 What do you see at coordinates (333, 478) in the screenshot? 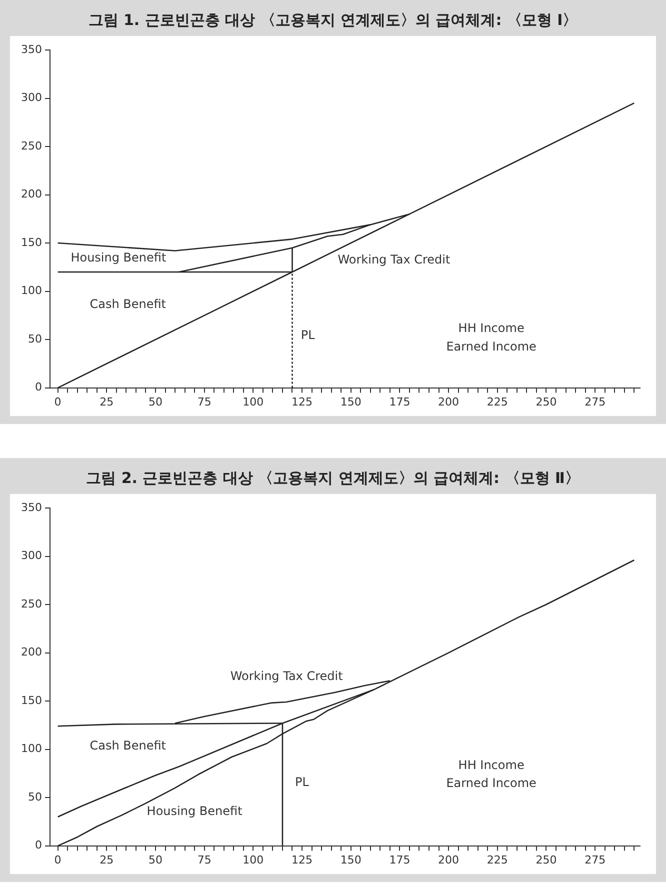
I see `chart-title: 그림 2. 근로빈곤층 대상 〈고용복지 연계제도〉의 급여체계: 〈모형 Ⅱ〉` at bounding box center [333, 478].